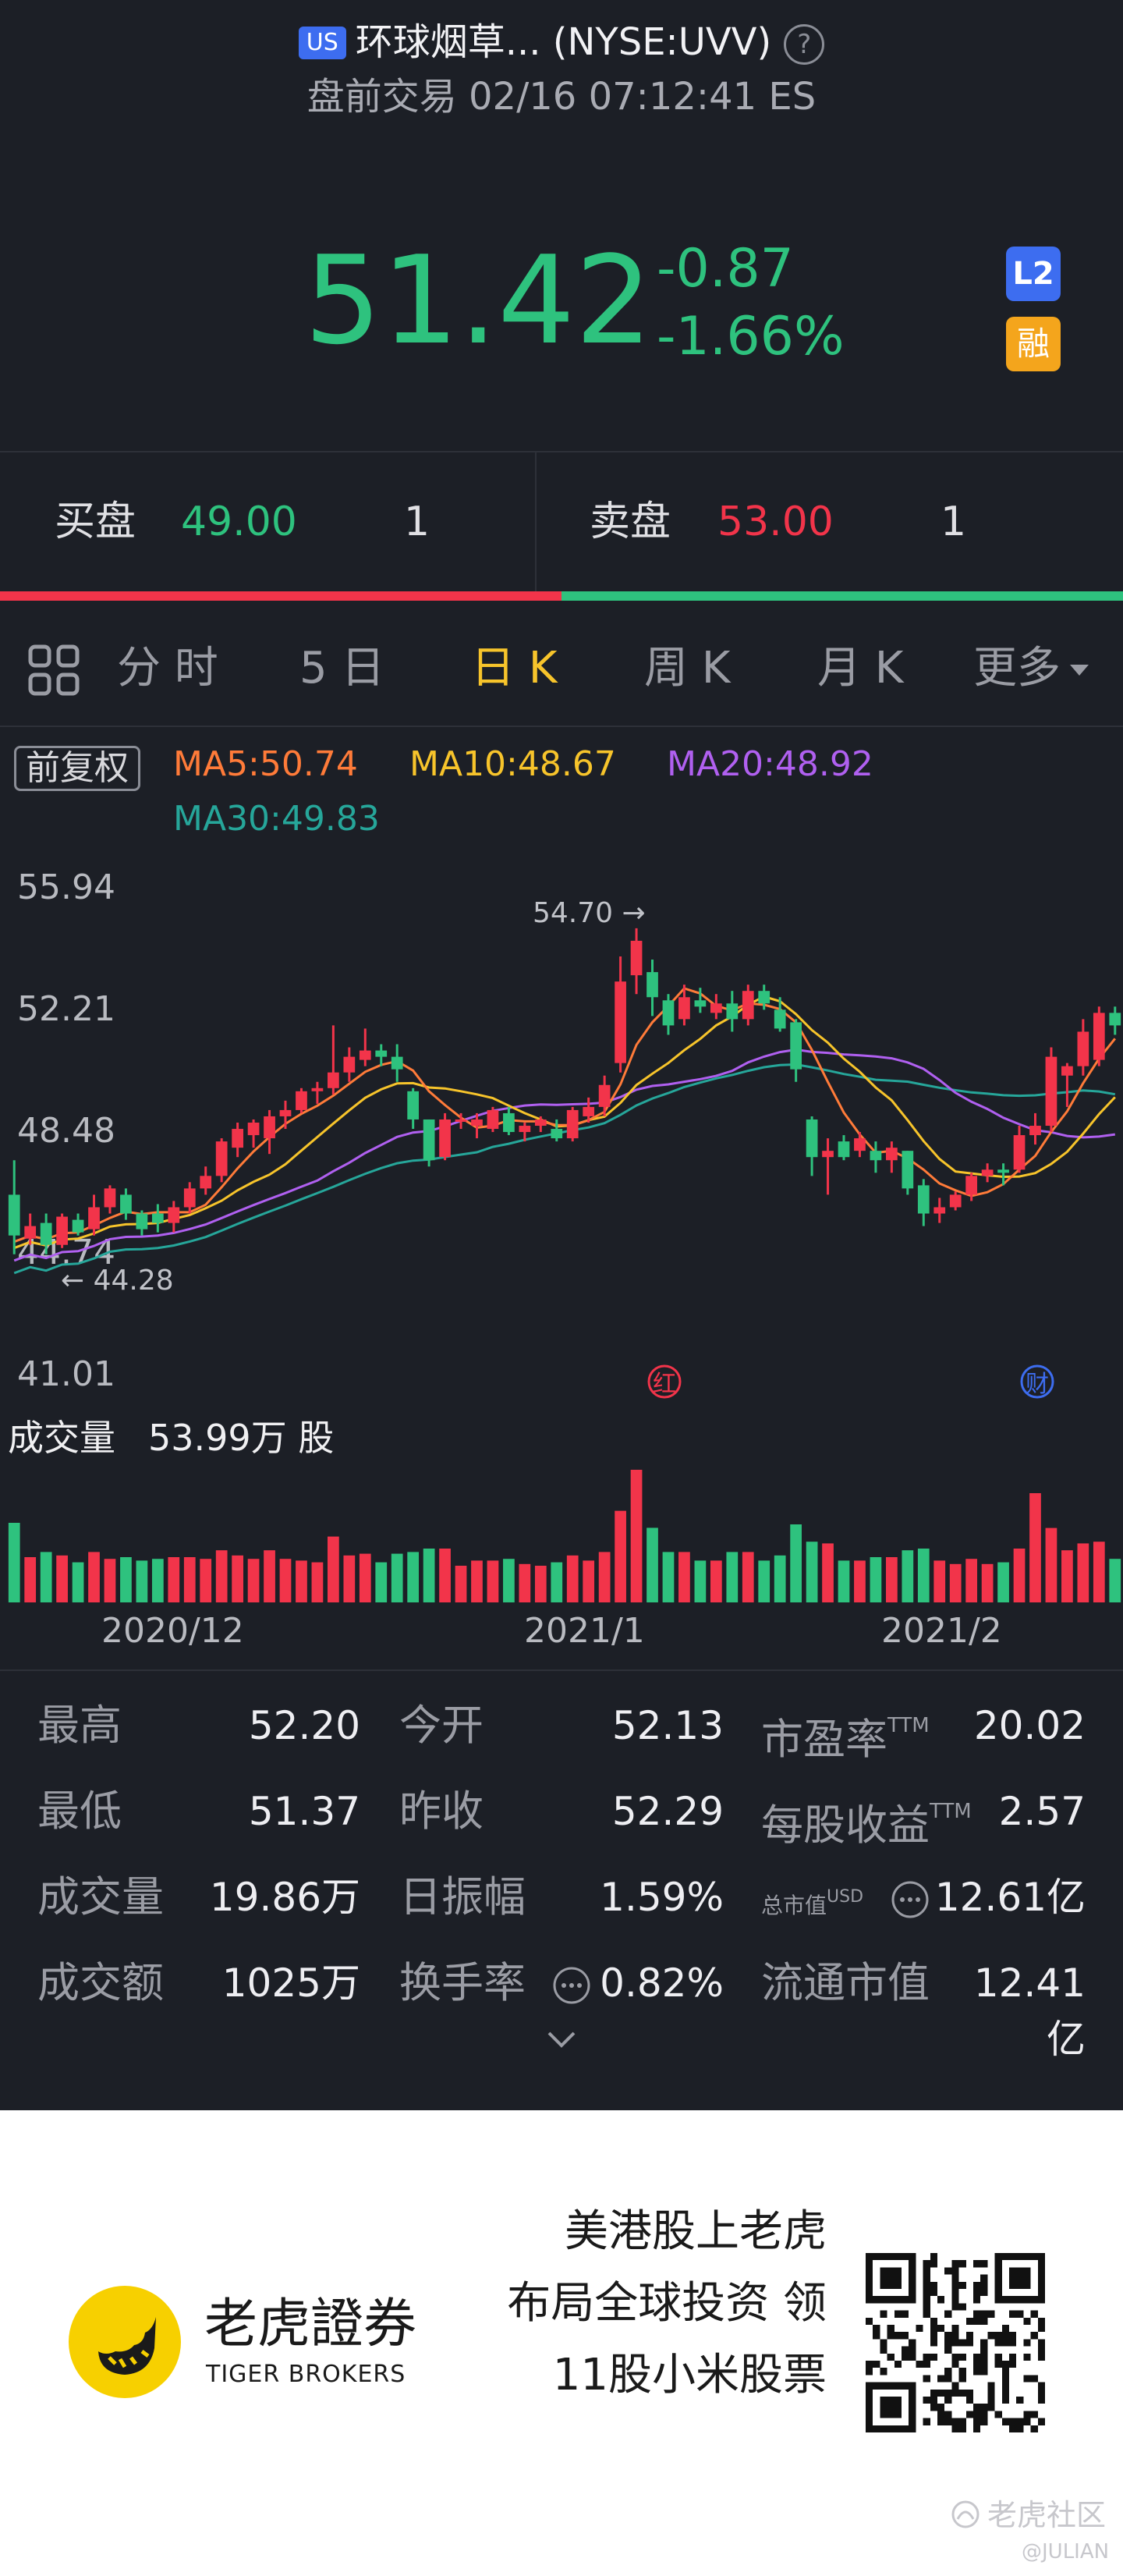  What do you see at coordinates (794, 1905) in the screenshot?
I see `stat-label-market-cap-text: 总市值` at bounding box center [794, 1905].